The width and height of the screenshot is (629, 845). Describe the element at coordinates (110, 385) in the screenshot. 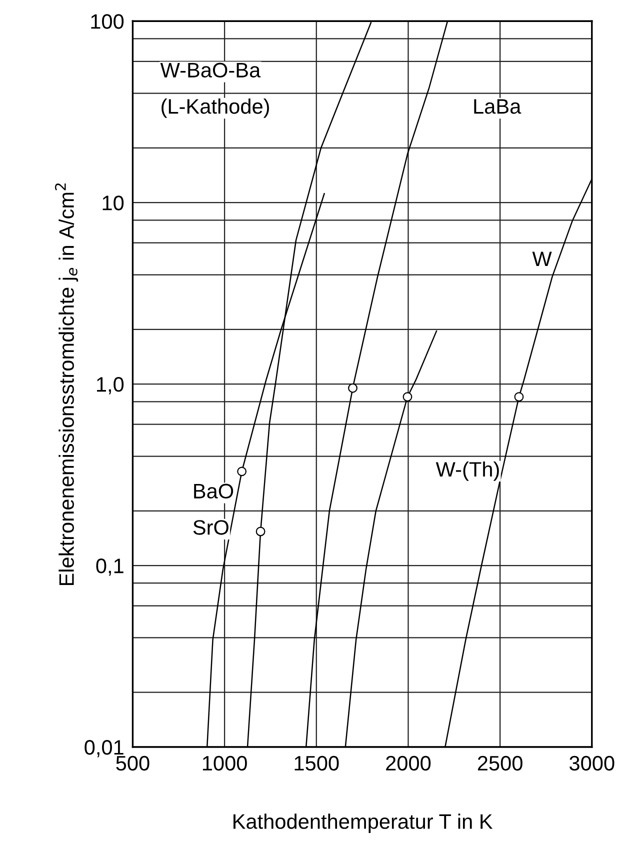

I see `y-tick-label: 1,0` at that location.